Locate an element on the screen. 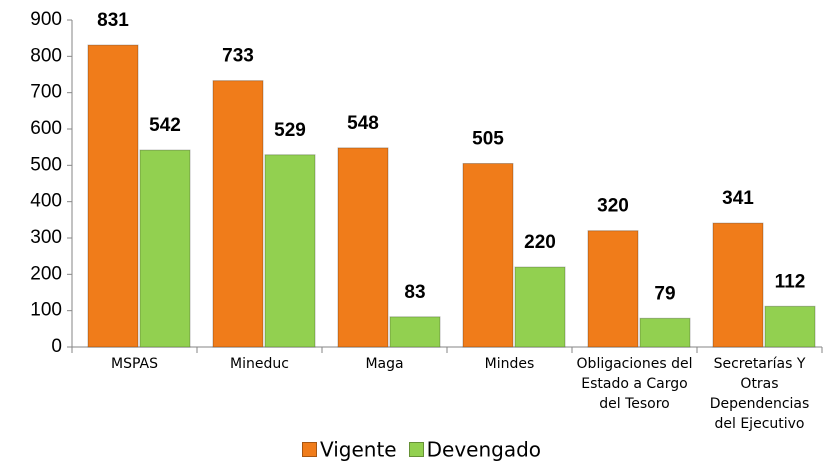 The image size is (831, 461). x-tick-label: Mindes is located at coordinates (509, 364).